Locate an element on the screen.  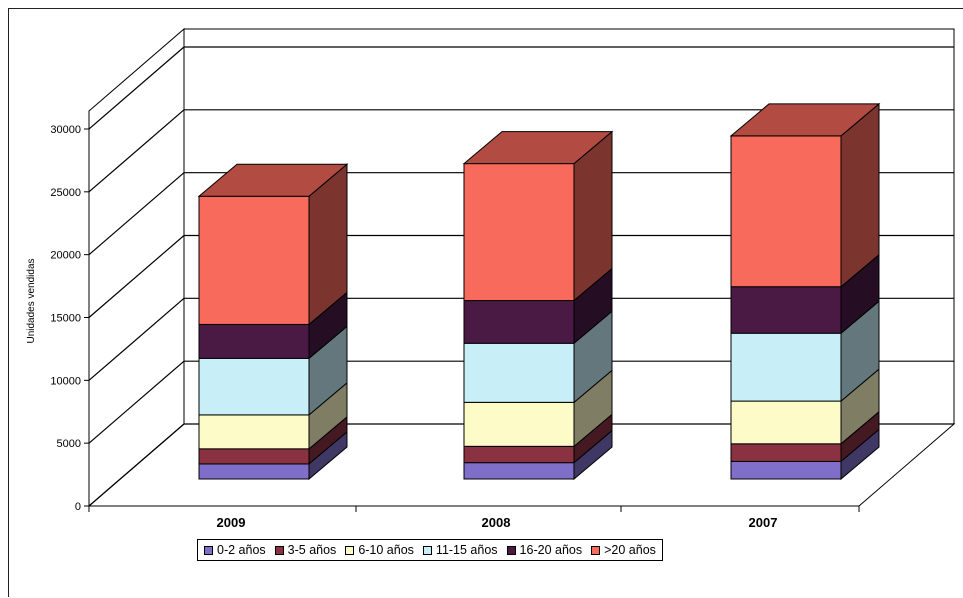
y-tick-label: 15000 is located at coordinates (65, 319).